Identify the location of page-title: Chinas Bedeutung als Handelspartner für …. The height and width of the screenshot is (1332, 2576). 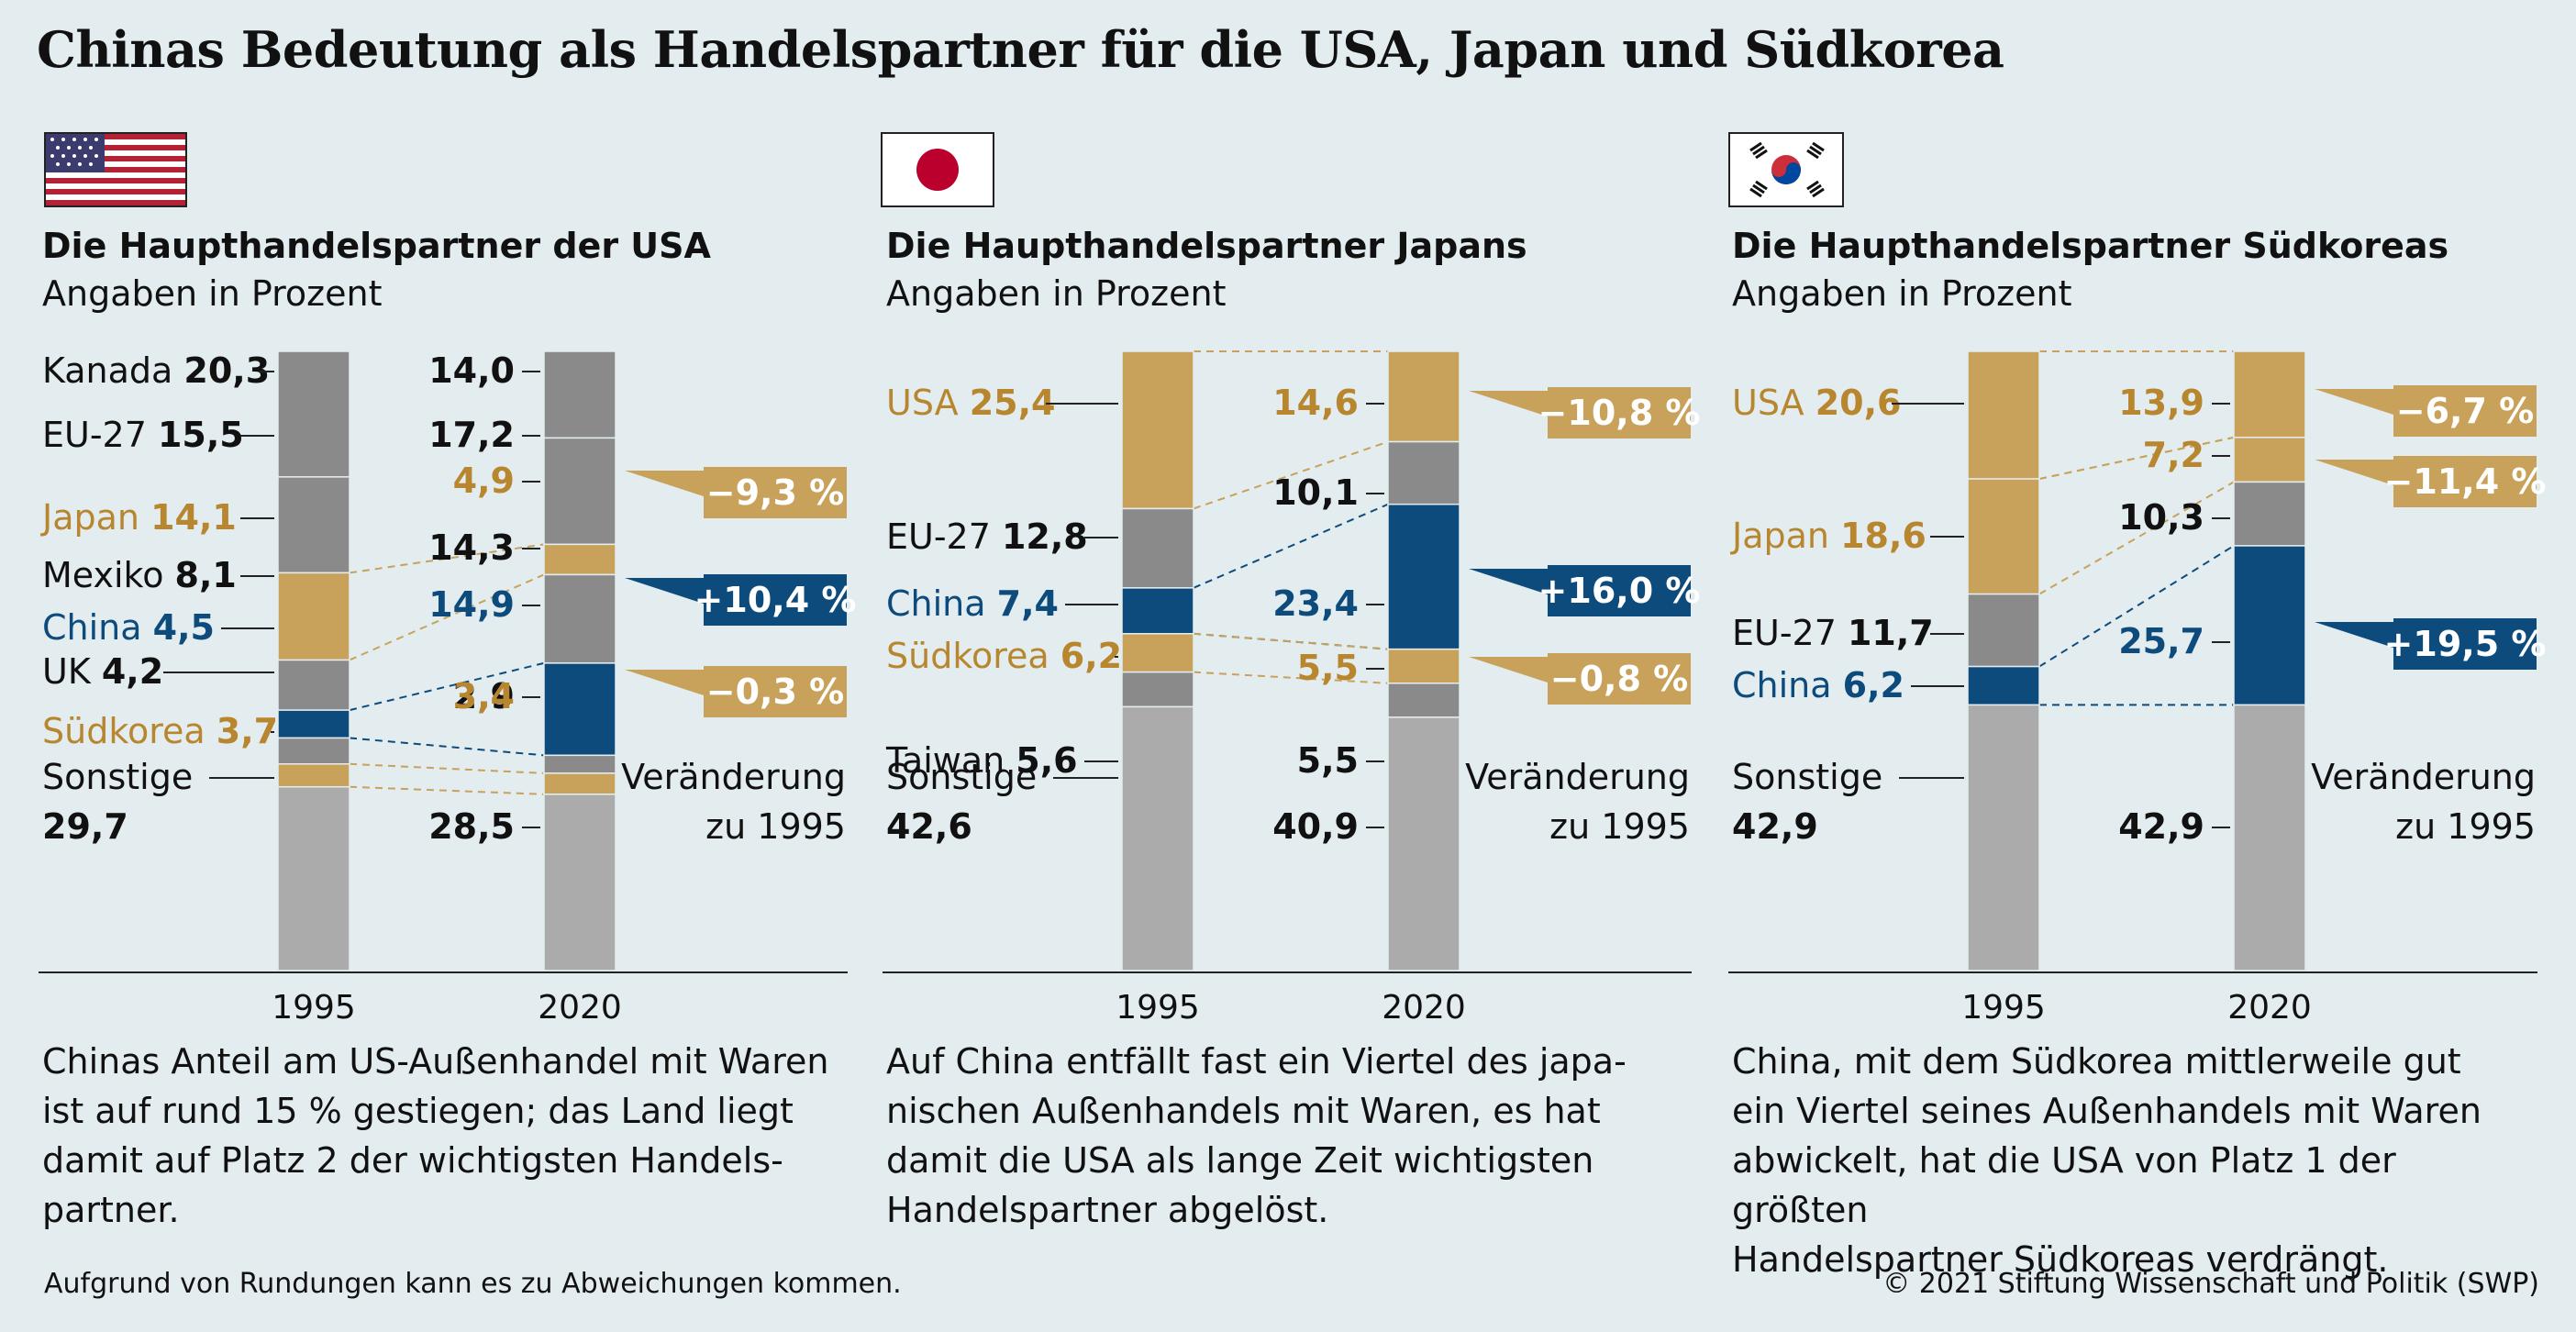
(1020, 49).